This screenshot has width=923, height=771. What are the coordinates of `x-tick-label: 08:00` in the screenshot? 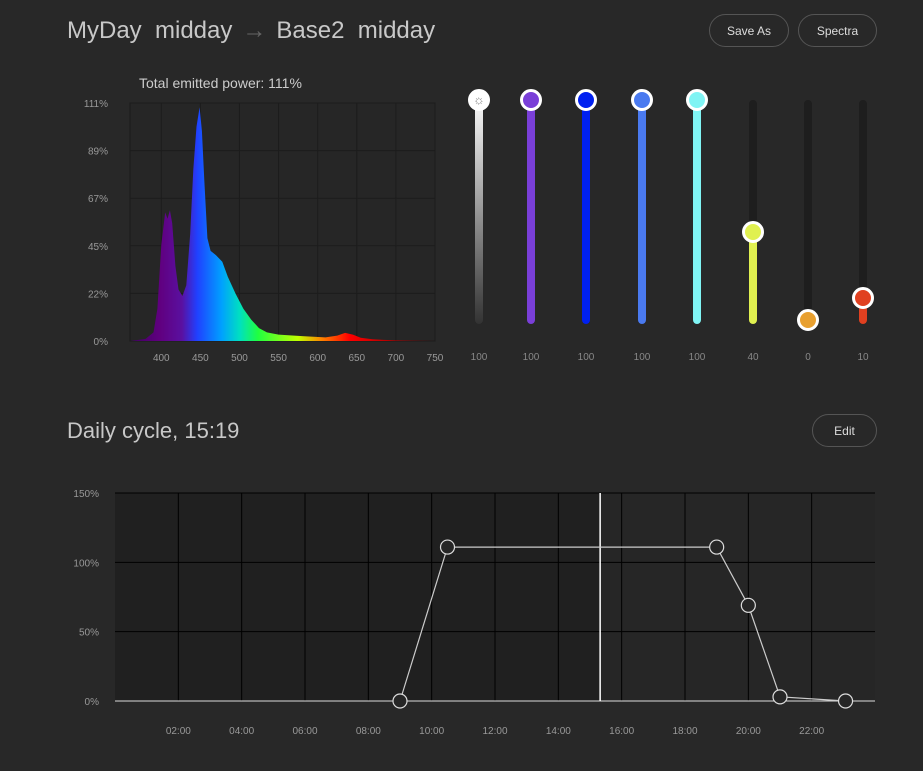 It's located at (368, 731).